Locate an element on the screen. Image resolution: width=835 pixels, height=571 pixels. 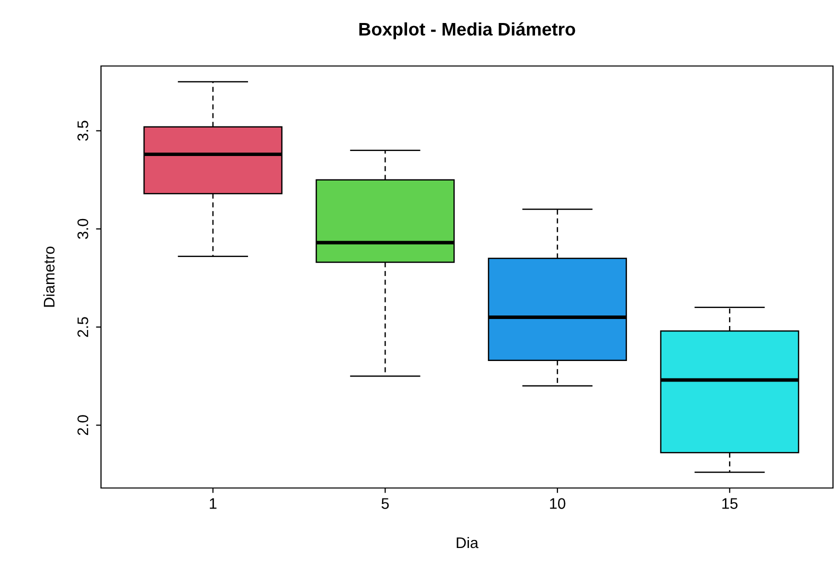
x-tick-label: 15 is located at coordinates (730, 503).